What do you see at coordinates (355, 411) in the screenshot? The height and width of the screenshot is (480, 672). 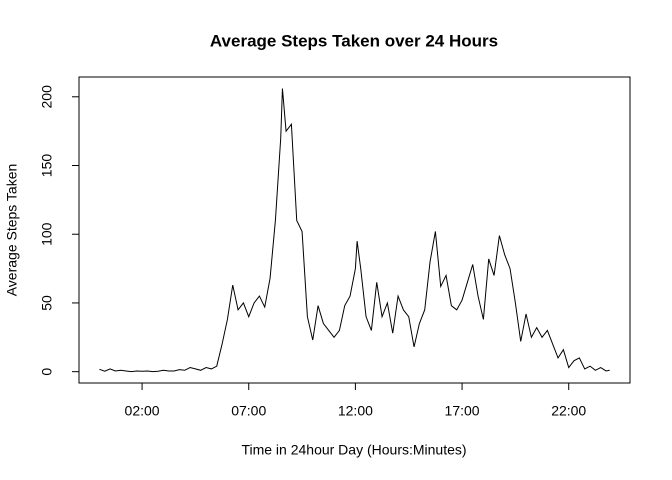 I see `x-tick-label: 12:00` at bounding box center [355, 411].